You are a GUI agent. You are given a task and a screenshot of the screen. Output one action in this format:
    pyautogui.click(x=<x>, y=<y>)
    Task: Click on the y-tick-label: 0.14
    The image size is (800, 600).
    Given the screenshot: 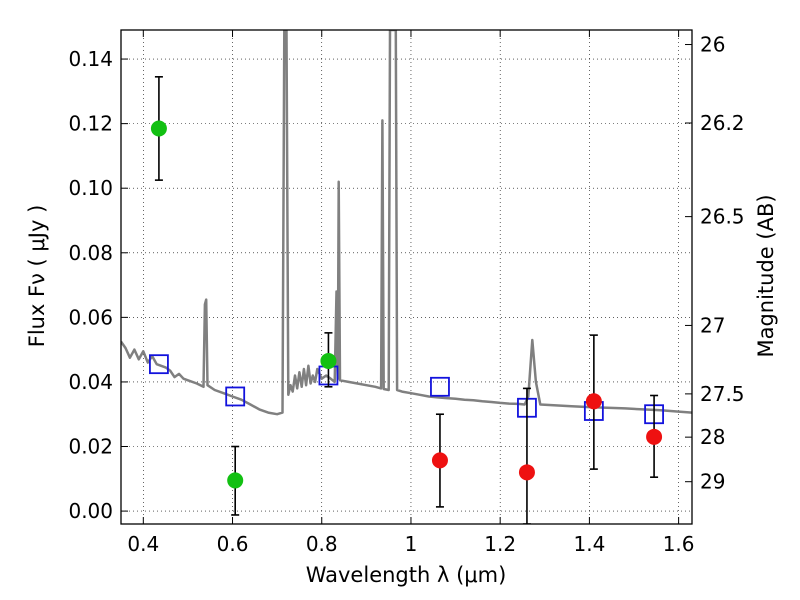 What is the action you would take?
    pyautogui.click(x=90, y=59)
    